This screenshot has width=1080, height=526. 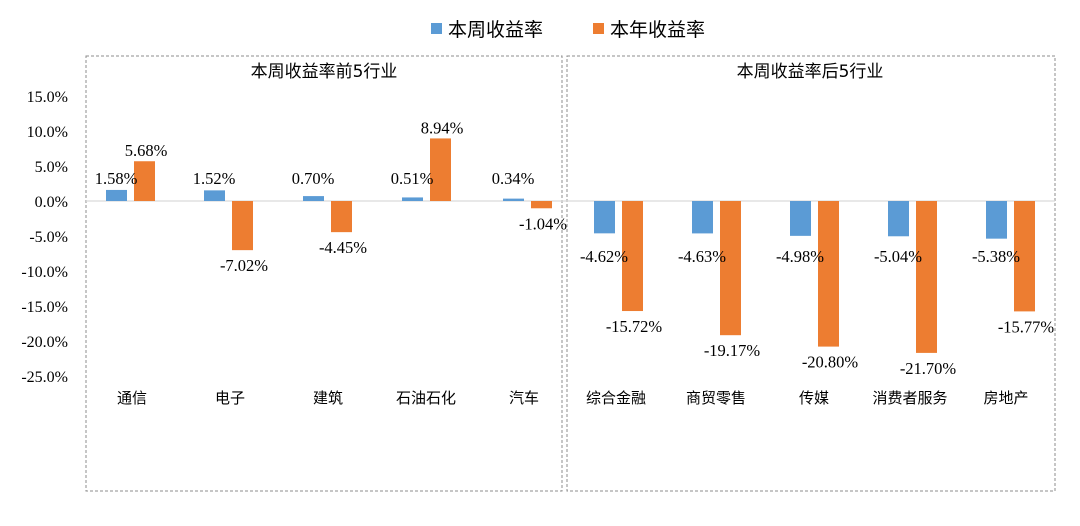 I want to click on category-label: 石油石化, so click(x=426, y=398).